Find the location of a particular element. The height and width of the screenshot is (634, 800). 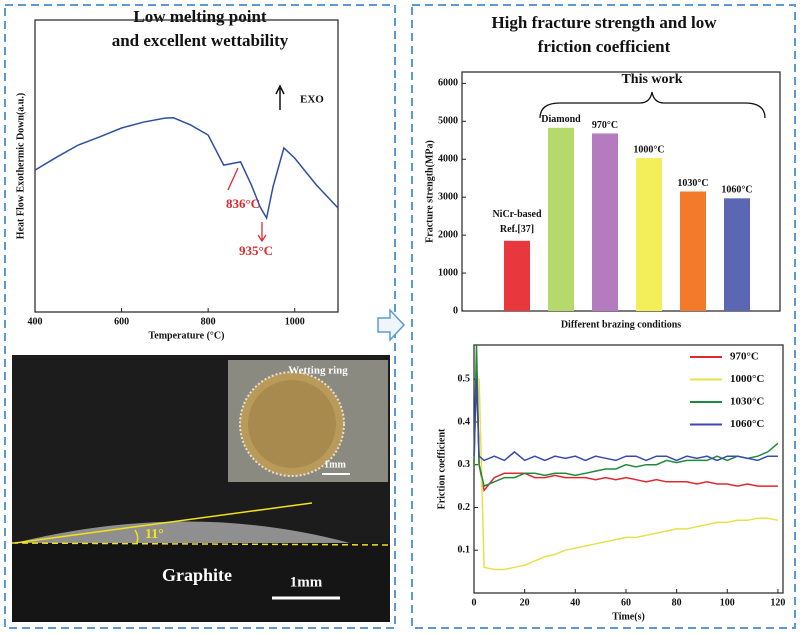

category-label: 1060°C is located at coordinates (736, 190).